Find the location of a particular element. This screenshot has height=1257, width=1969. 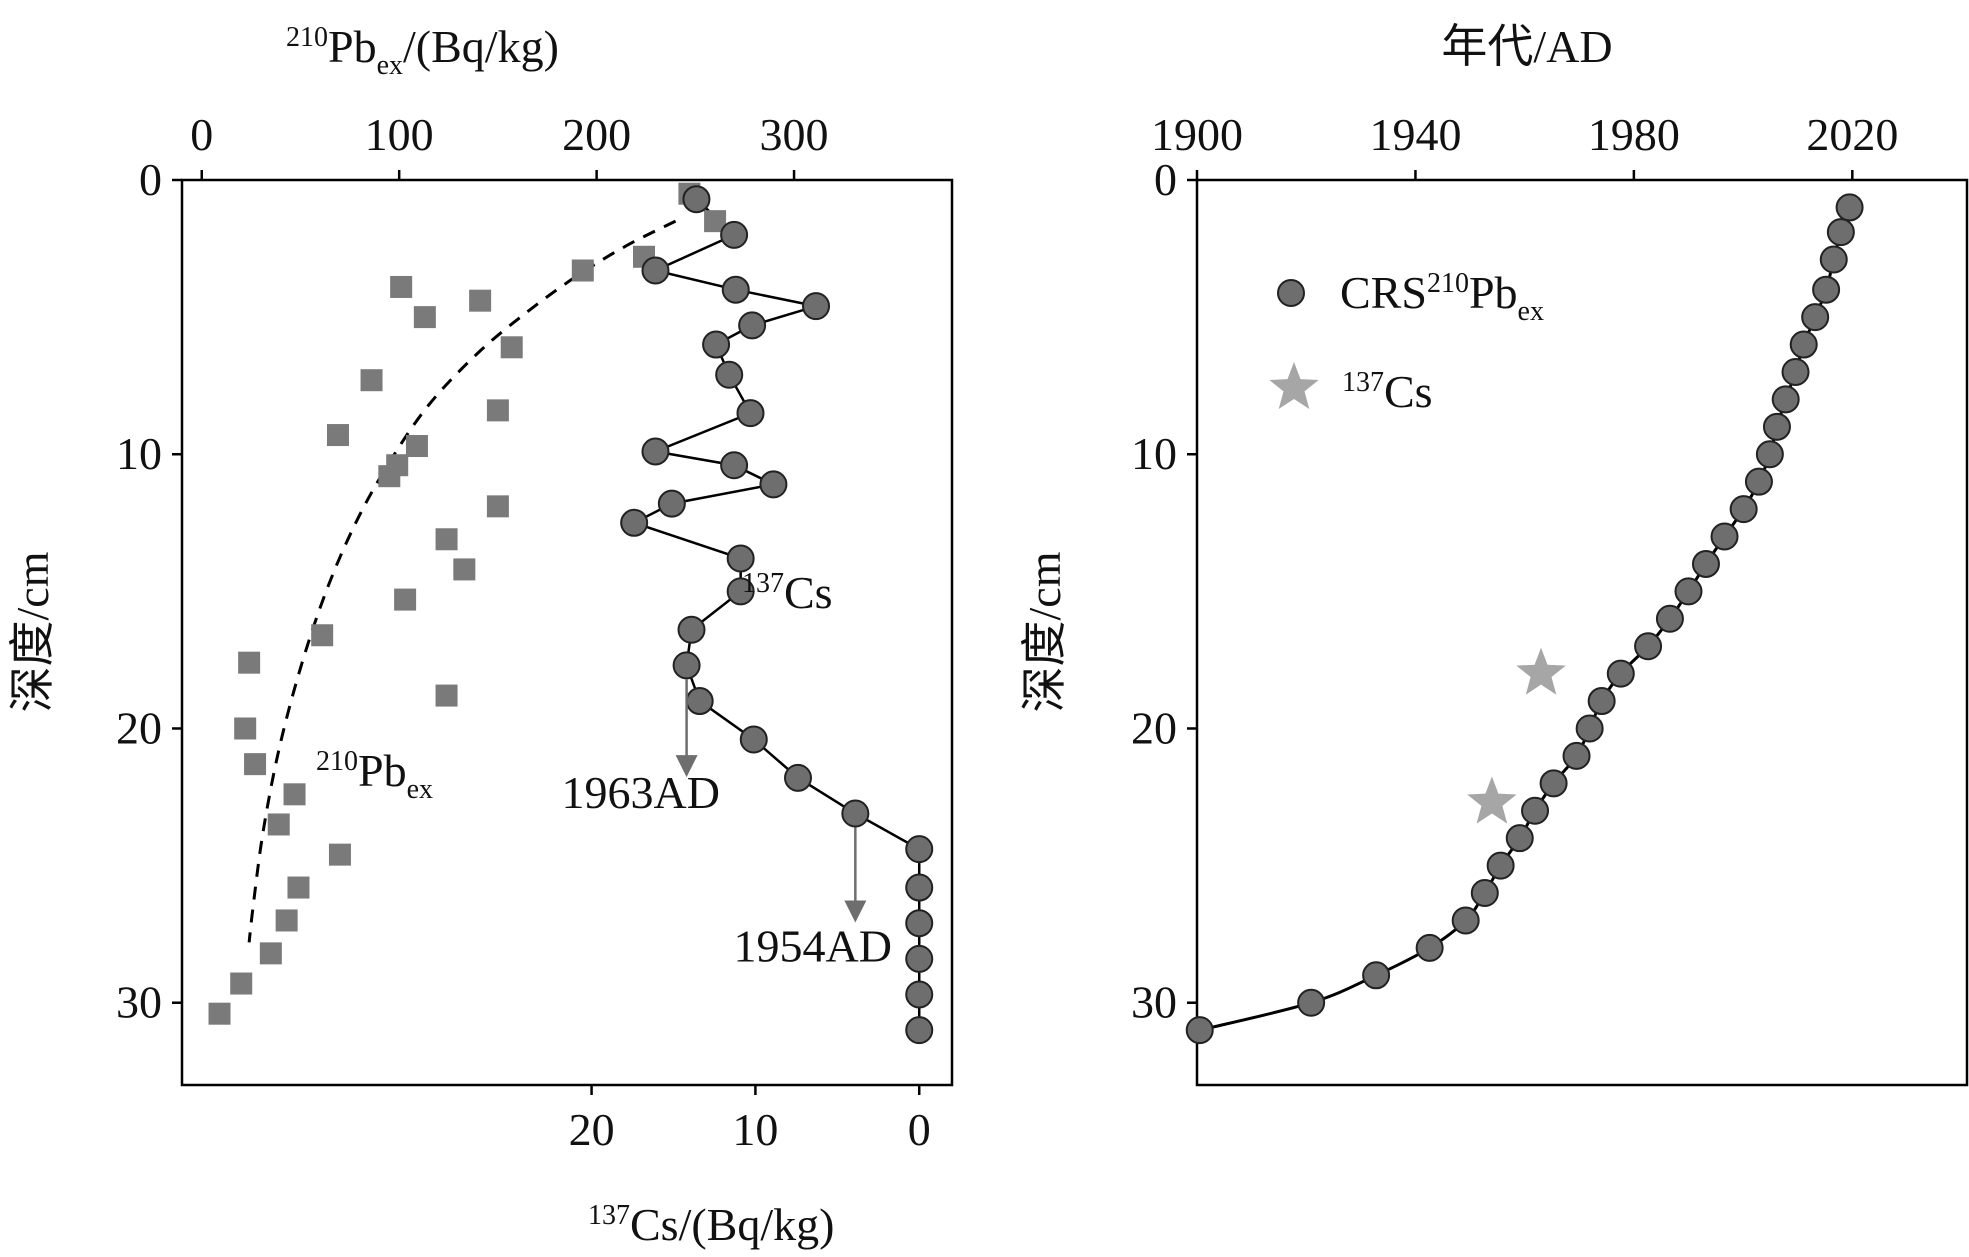

right-depth-tick-label: 0 is located at coordinates (1165, 179).